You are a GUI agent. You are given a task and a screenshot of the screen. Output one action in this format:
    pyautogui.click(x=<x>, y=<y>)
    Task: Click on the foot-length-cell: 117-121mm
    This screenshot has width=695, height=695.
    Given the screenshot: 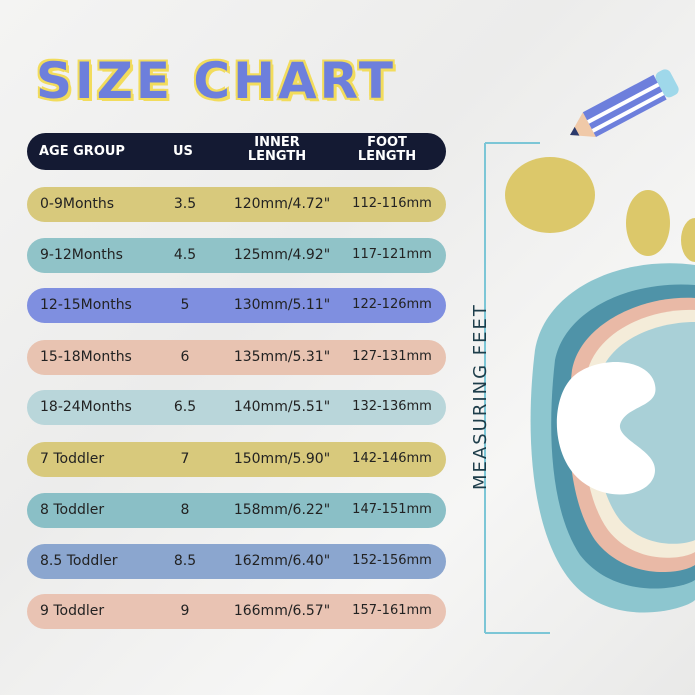 What is the action you would take?
    pyautogui.click(x=392, y=254)
    